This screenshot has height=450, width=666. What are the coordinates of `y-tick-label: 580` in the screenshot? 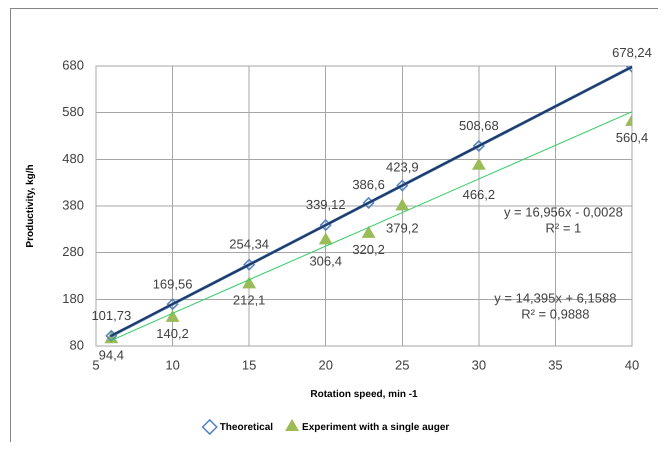 It's located at (73, 112).